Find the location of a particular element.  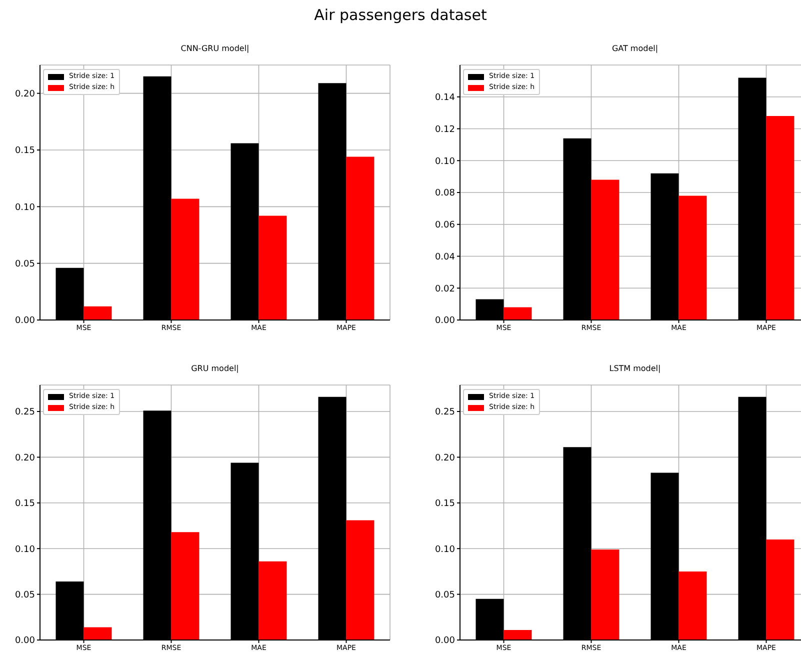

chart-title: LSTM model| is located at coordinates (635, 368).